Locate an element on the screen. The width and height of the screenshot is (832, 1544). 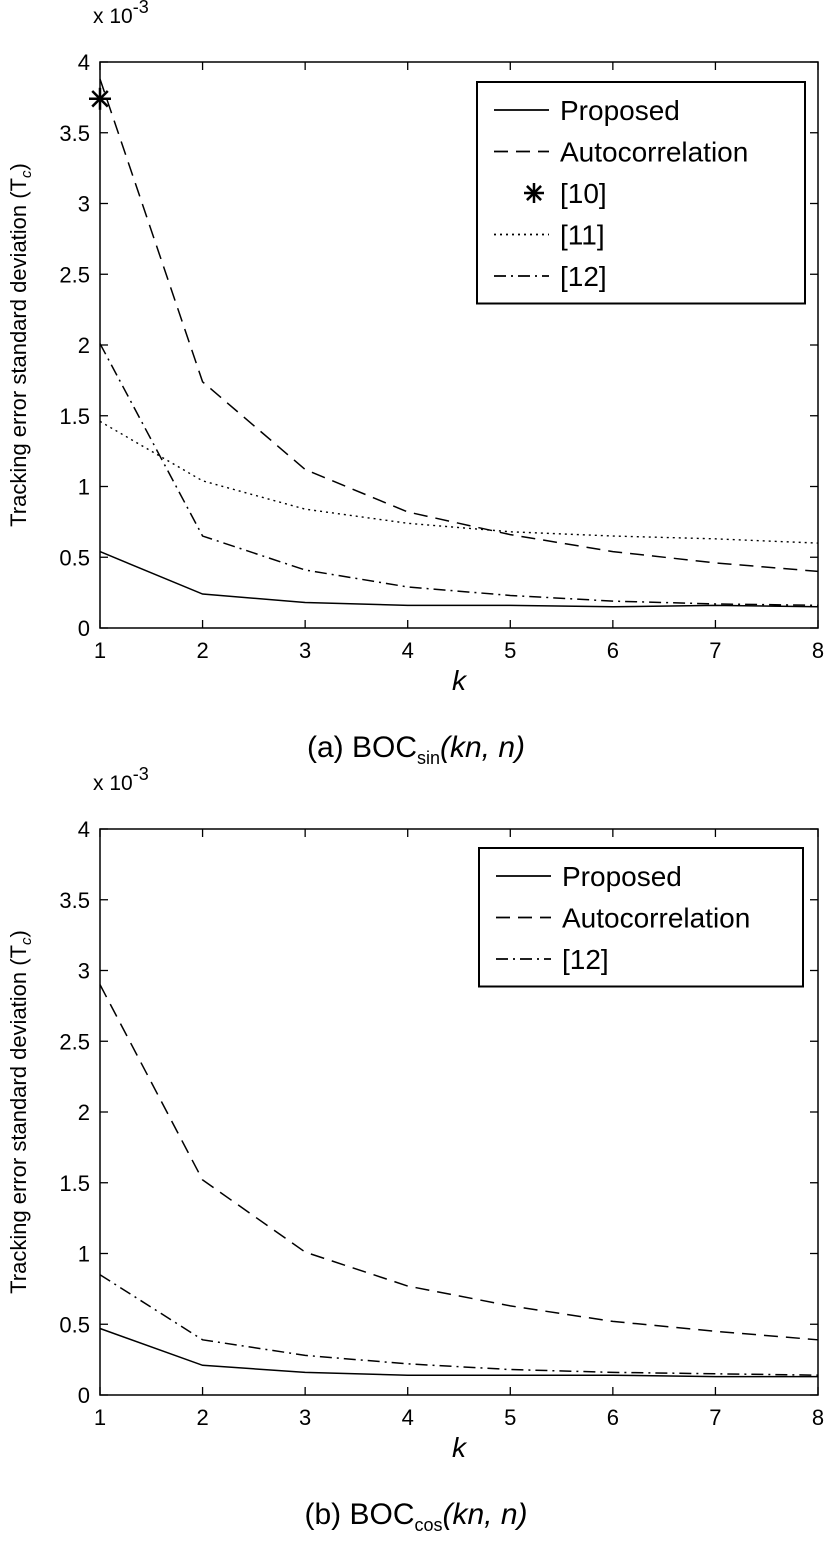
legend-item: [10] is located at coordinates (565, 193).